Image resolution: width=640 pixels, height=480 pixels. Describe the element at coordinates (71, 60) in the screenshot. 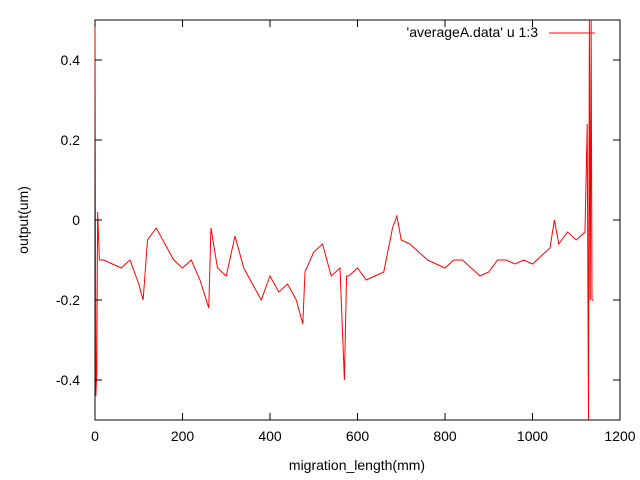

I see `y-tick-label: 0.4` at that location.